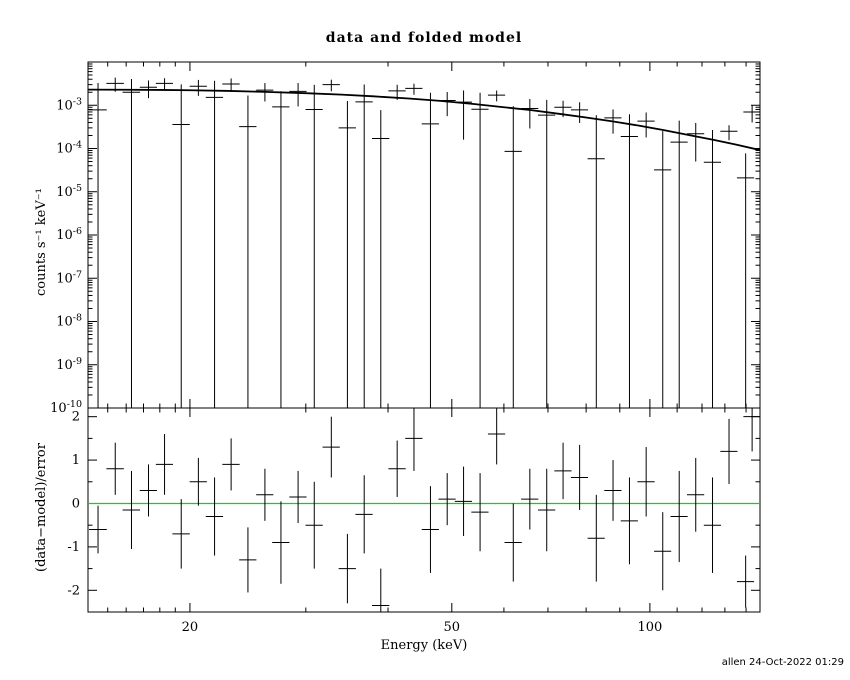  What do you see at coordinates (41, 507) in the screenshot?
I see `y-axis-label-residuals: (data−model)/error` at bounding box center [41, 507].